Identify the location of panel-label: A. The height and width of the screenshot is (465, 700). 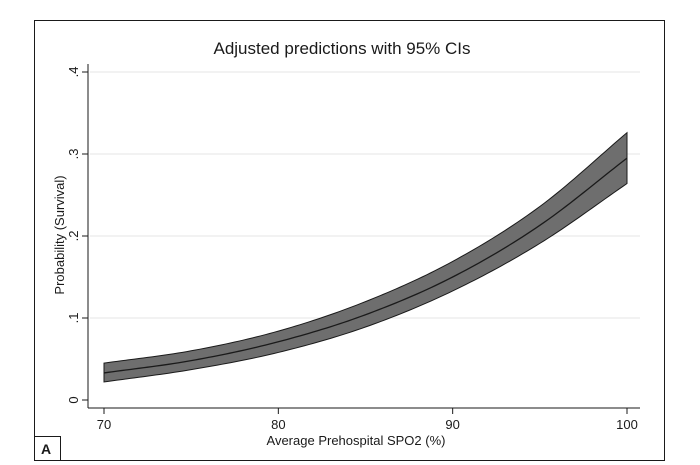
(46, 449).